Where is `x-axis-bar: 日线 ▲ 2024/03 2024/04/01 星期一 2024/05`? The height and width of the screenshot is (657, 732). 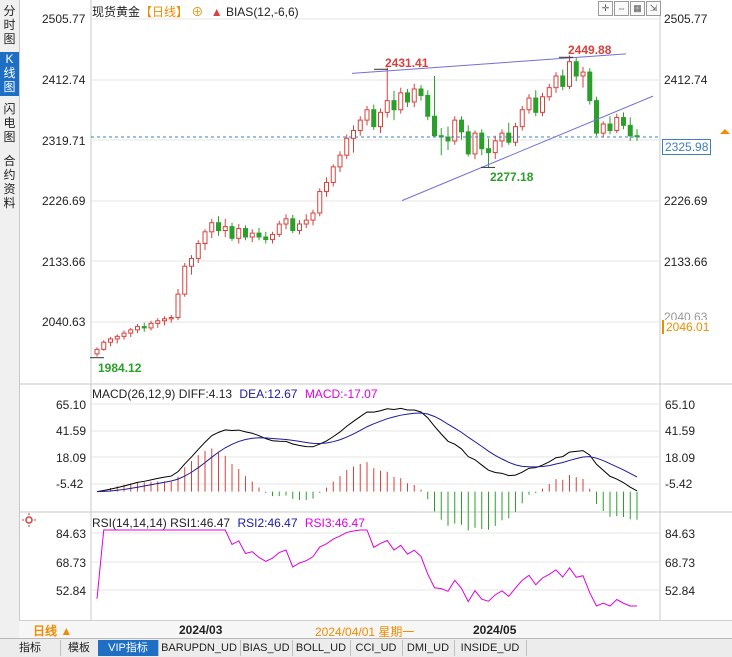 x-axis-bar: 日线 ▲ 2024/03 2024/04/01 星期一 2024/05 is located at coordinates (375, 629).